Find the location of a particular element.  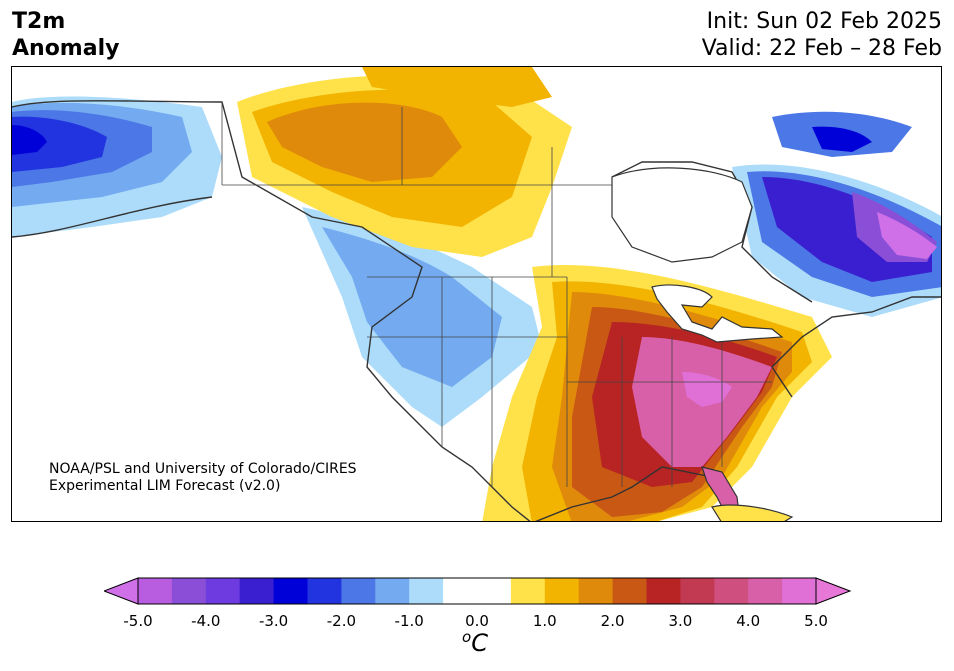

great-lakes is located at coordinates (717, 313).